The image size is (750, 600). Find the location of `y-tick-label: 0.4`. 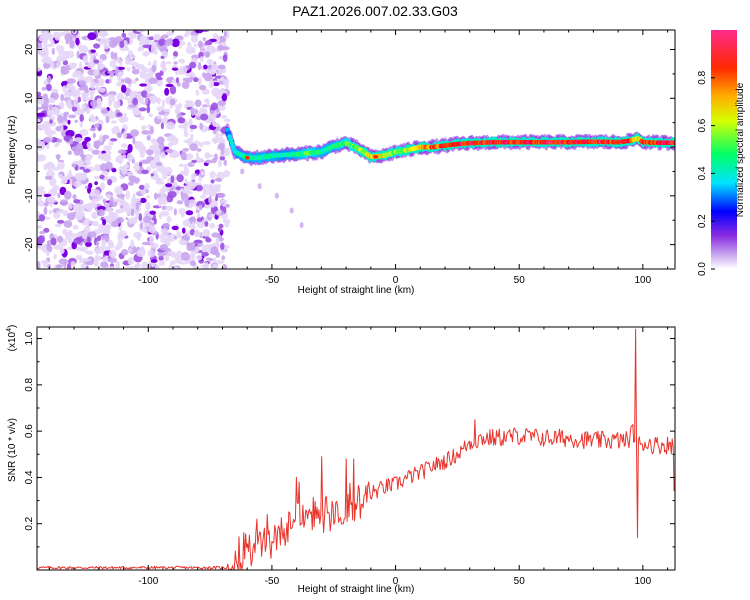

y-tick-label: 0.4 is located at coordinates (29, 477).